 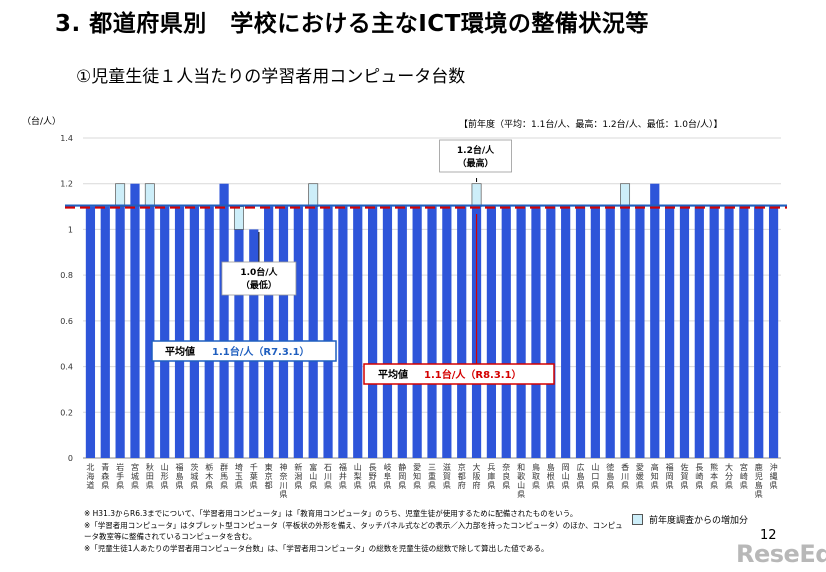 I want to click on max-callout-line2: （最高）, so click(x=476, y=163).